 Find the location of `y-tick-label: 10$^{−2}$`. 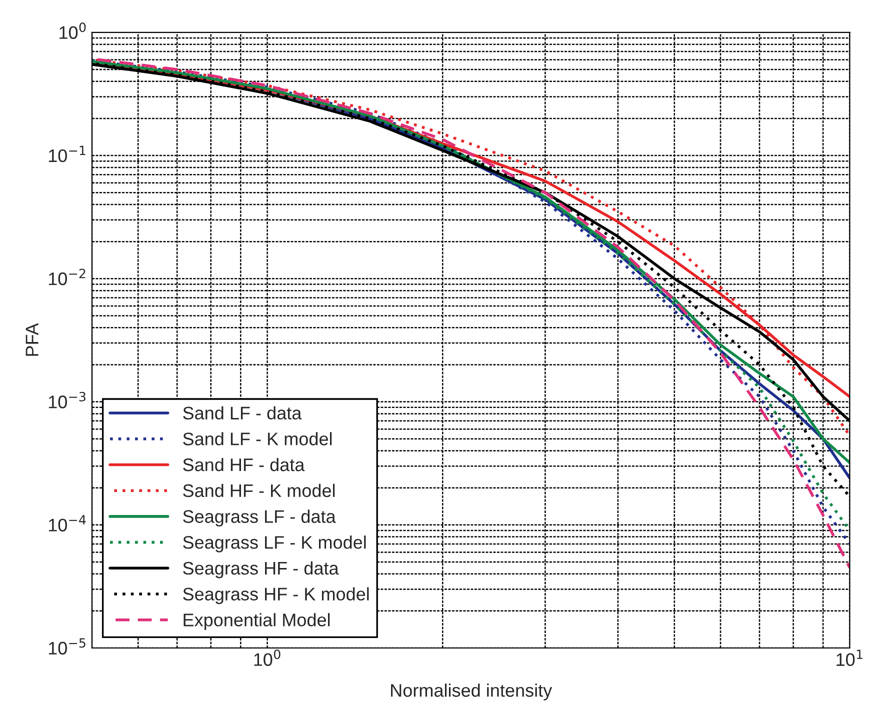

y-tick-label: 10$^{−2}$ is located at coordinates (67, 277).